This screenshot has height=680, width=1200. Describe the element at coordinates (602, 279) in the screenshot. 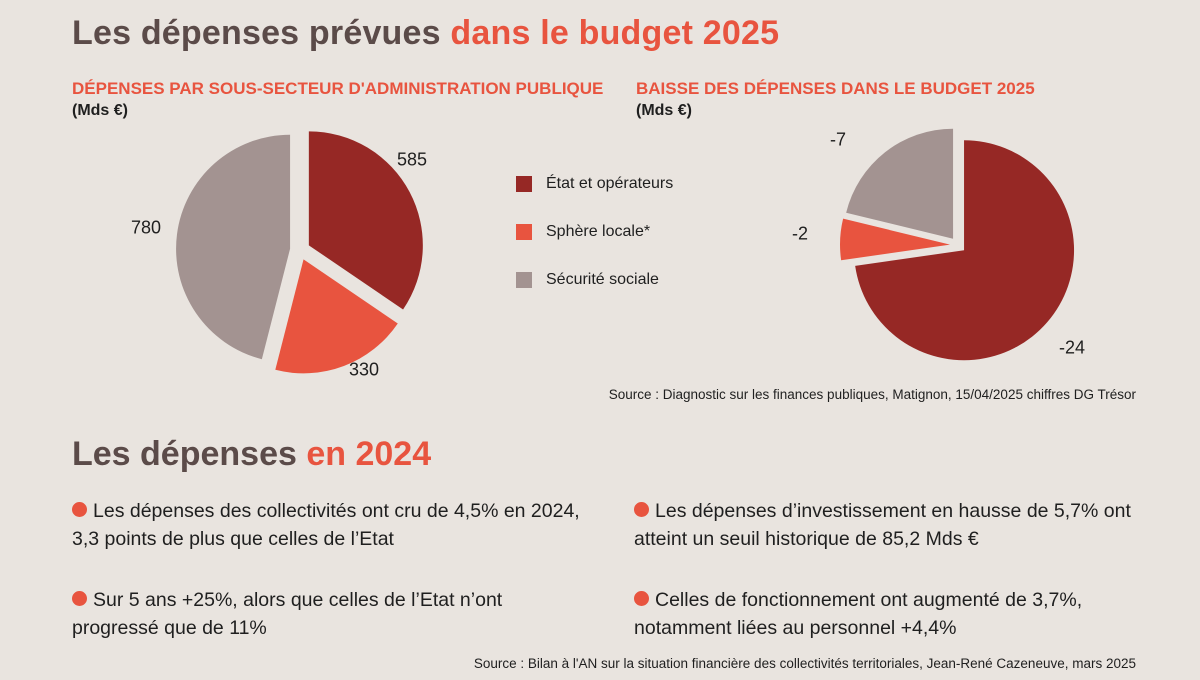

I see `legend-label-securite-sociale: Sécurité sociale` at that location.